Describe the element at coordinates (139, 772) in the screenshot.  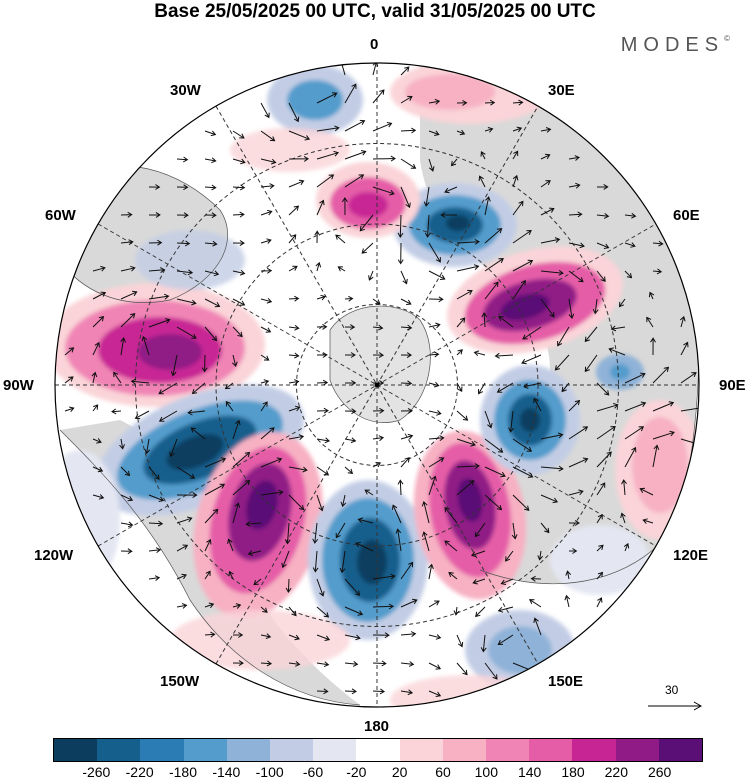
I see `colorbar-tick-label: -220` at that location.